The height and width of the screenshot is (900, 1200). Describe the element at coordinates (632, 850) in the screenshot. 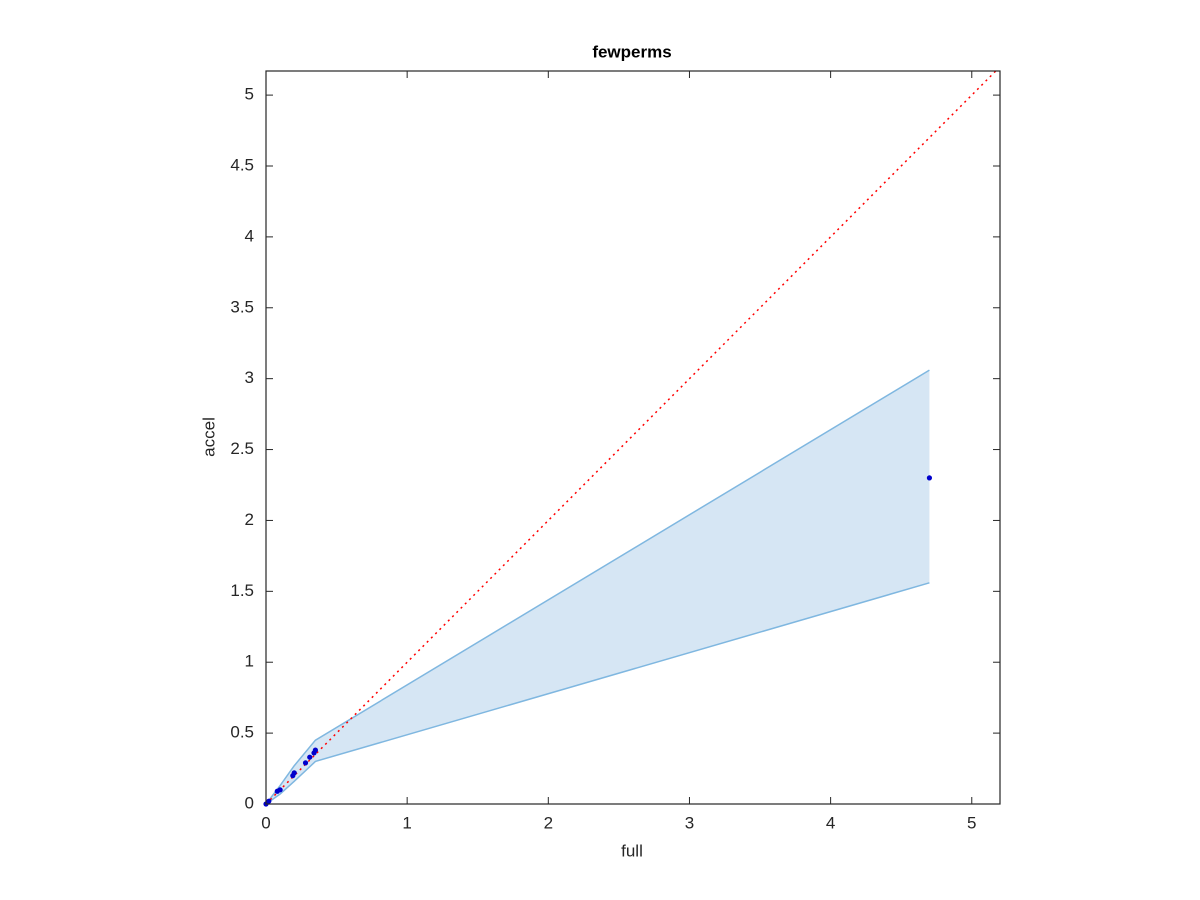

I see `x-axis-label: full` at that location.